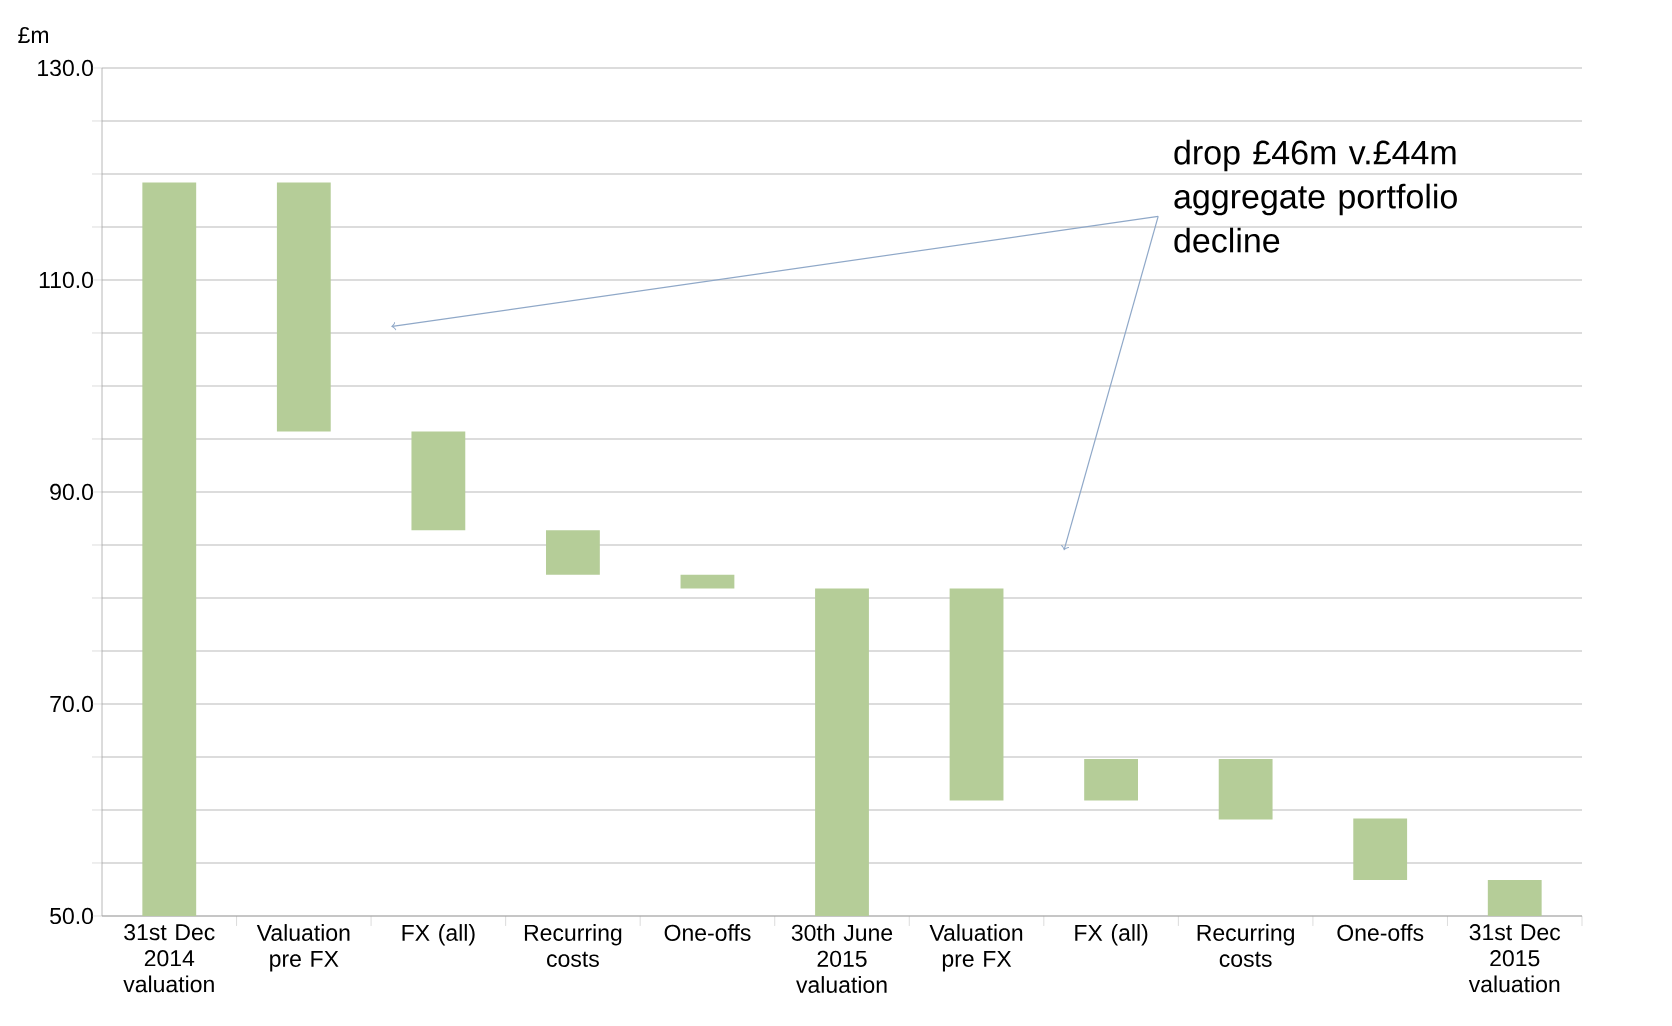 This screenshot has height=1026, width=1672. What do you see at coordinates (66, 68) in the screenshot?
I see `y-tick-label: 130.0` at bounding box center [66, 68].